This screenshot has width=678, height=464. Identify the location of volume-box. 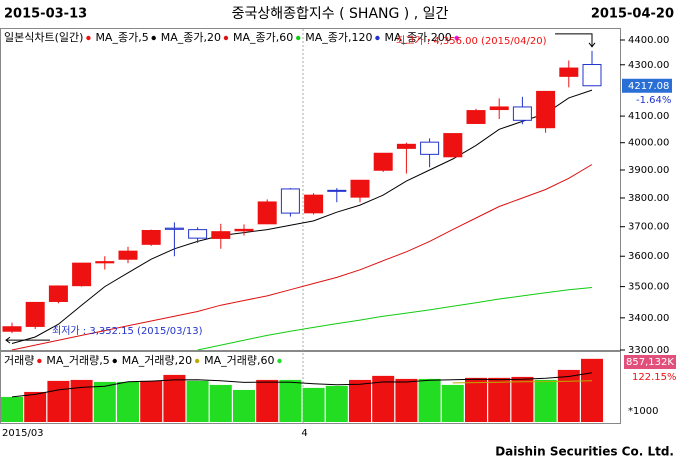
(650, 362).